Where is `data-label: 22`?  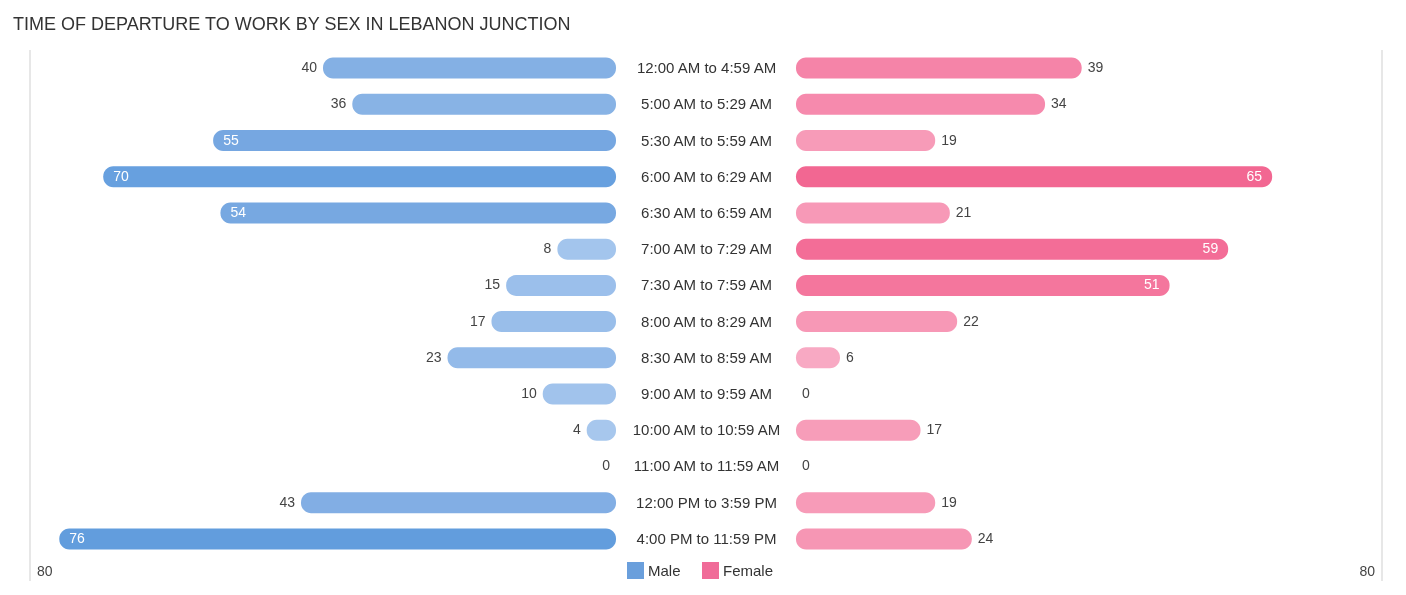
data-label: 22 is located at coordinates (971, 320).